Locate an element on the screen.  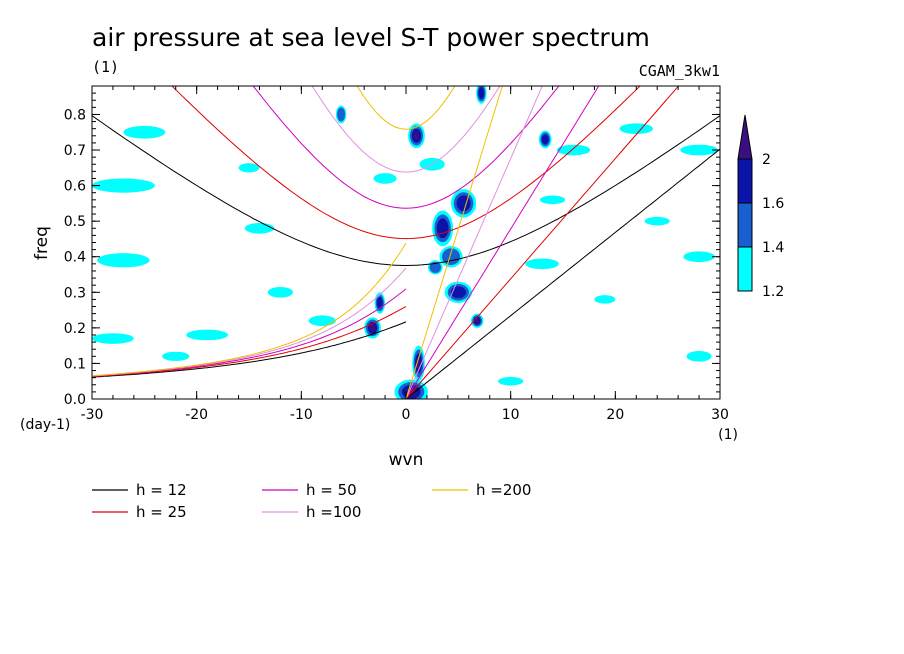
colorbar-arrow is located at coordinates (745, 137).